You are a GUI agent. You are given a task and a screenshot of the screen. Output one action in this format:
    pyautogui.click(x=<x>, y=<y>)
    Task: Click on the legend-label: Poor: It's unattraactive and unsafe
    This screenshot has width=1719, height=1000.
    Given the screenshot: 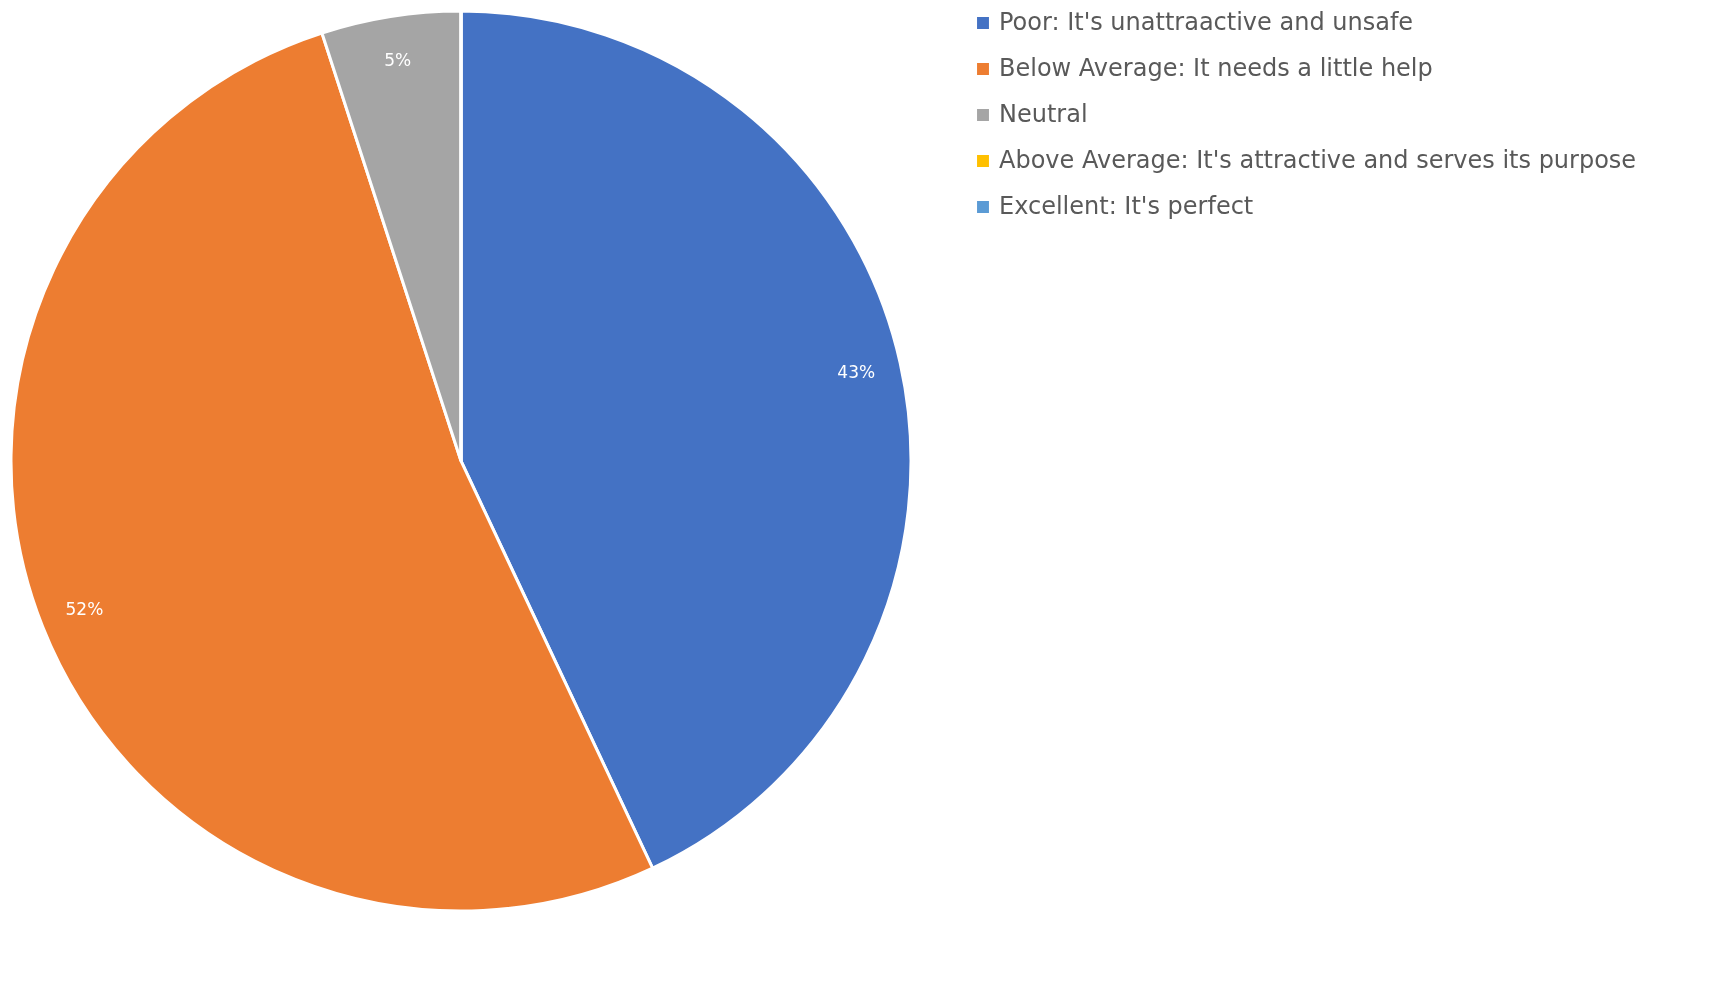 What is the action you would take?
    pyautogui.click(x=1206, y=22)
    